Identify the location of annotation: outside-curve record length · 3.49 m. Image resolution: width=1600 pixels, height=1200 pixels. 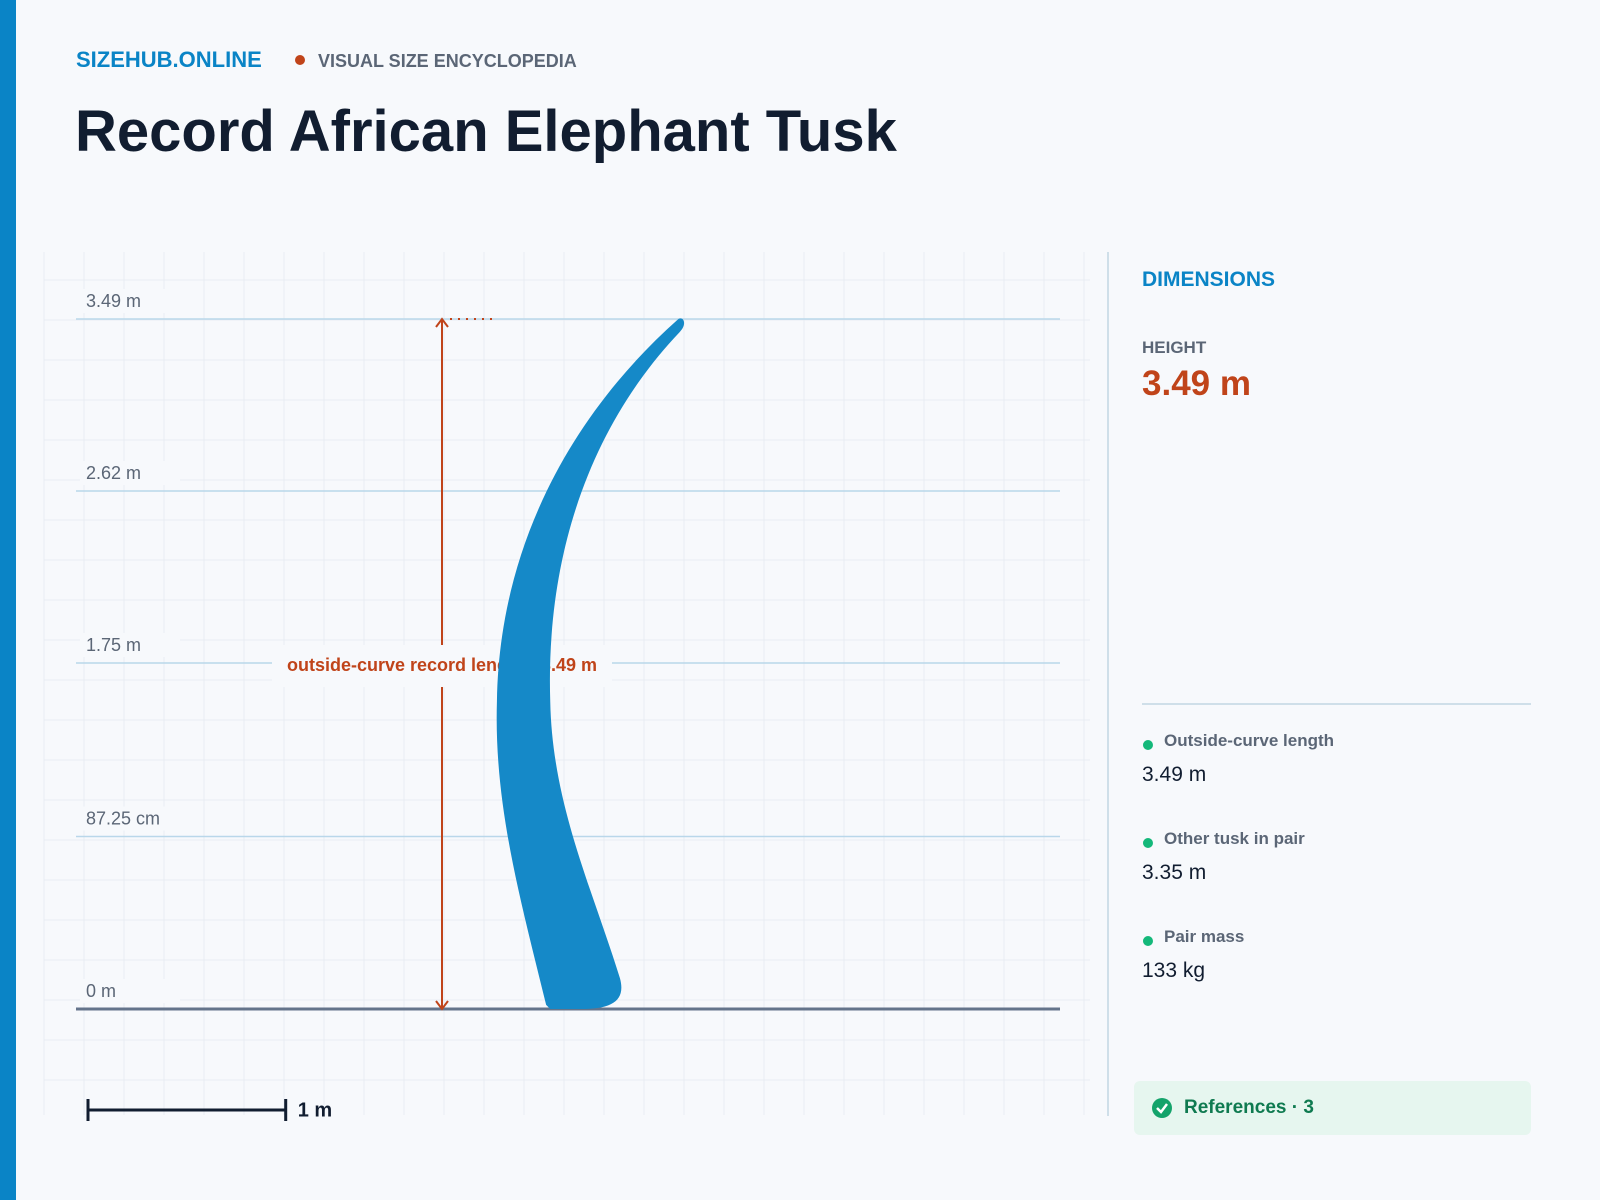
(442, 665).